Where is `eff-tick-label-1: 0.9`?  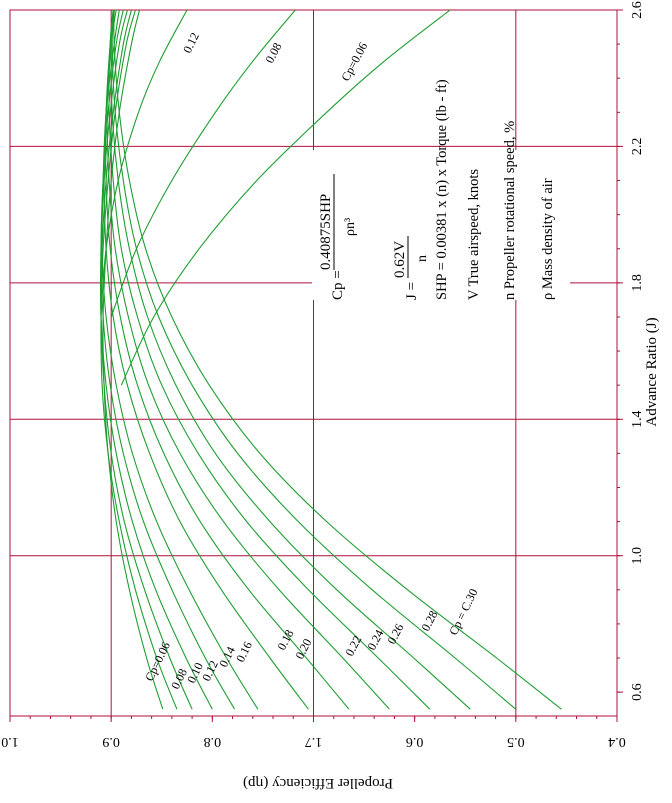
eff-tick-label-1: 0.9 is located at coordinates (111, 741).